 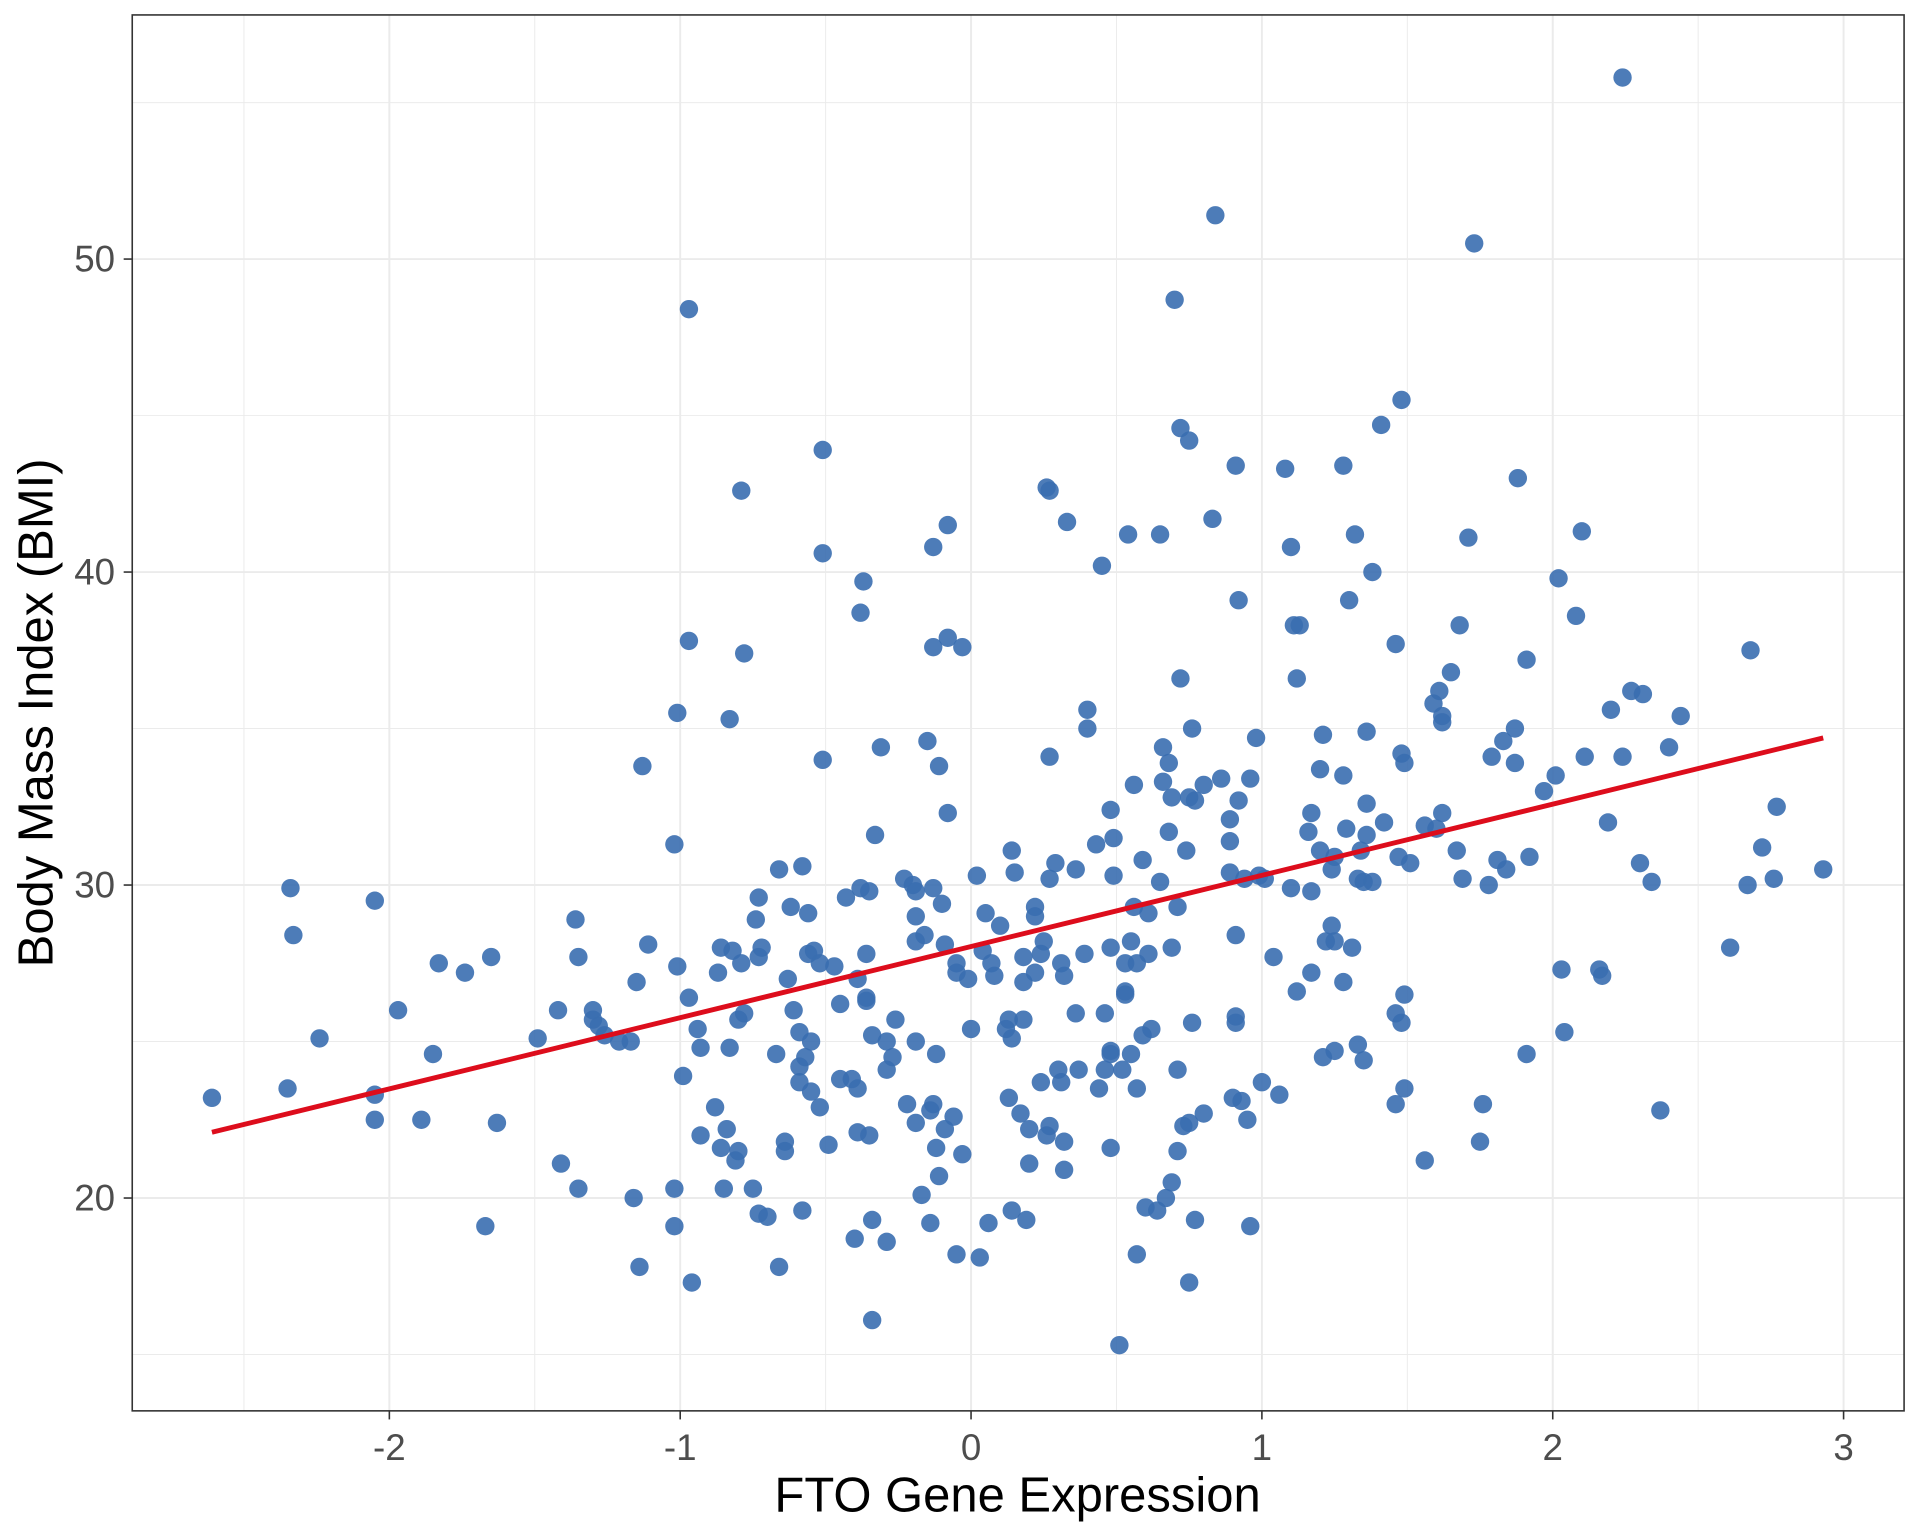 I want to click on y-axis-title: Body Mass Index (BMI), so click(x=37, y=712).